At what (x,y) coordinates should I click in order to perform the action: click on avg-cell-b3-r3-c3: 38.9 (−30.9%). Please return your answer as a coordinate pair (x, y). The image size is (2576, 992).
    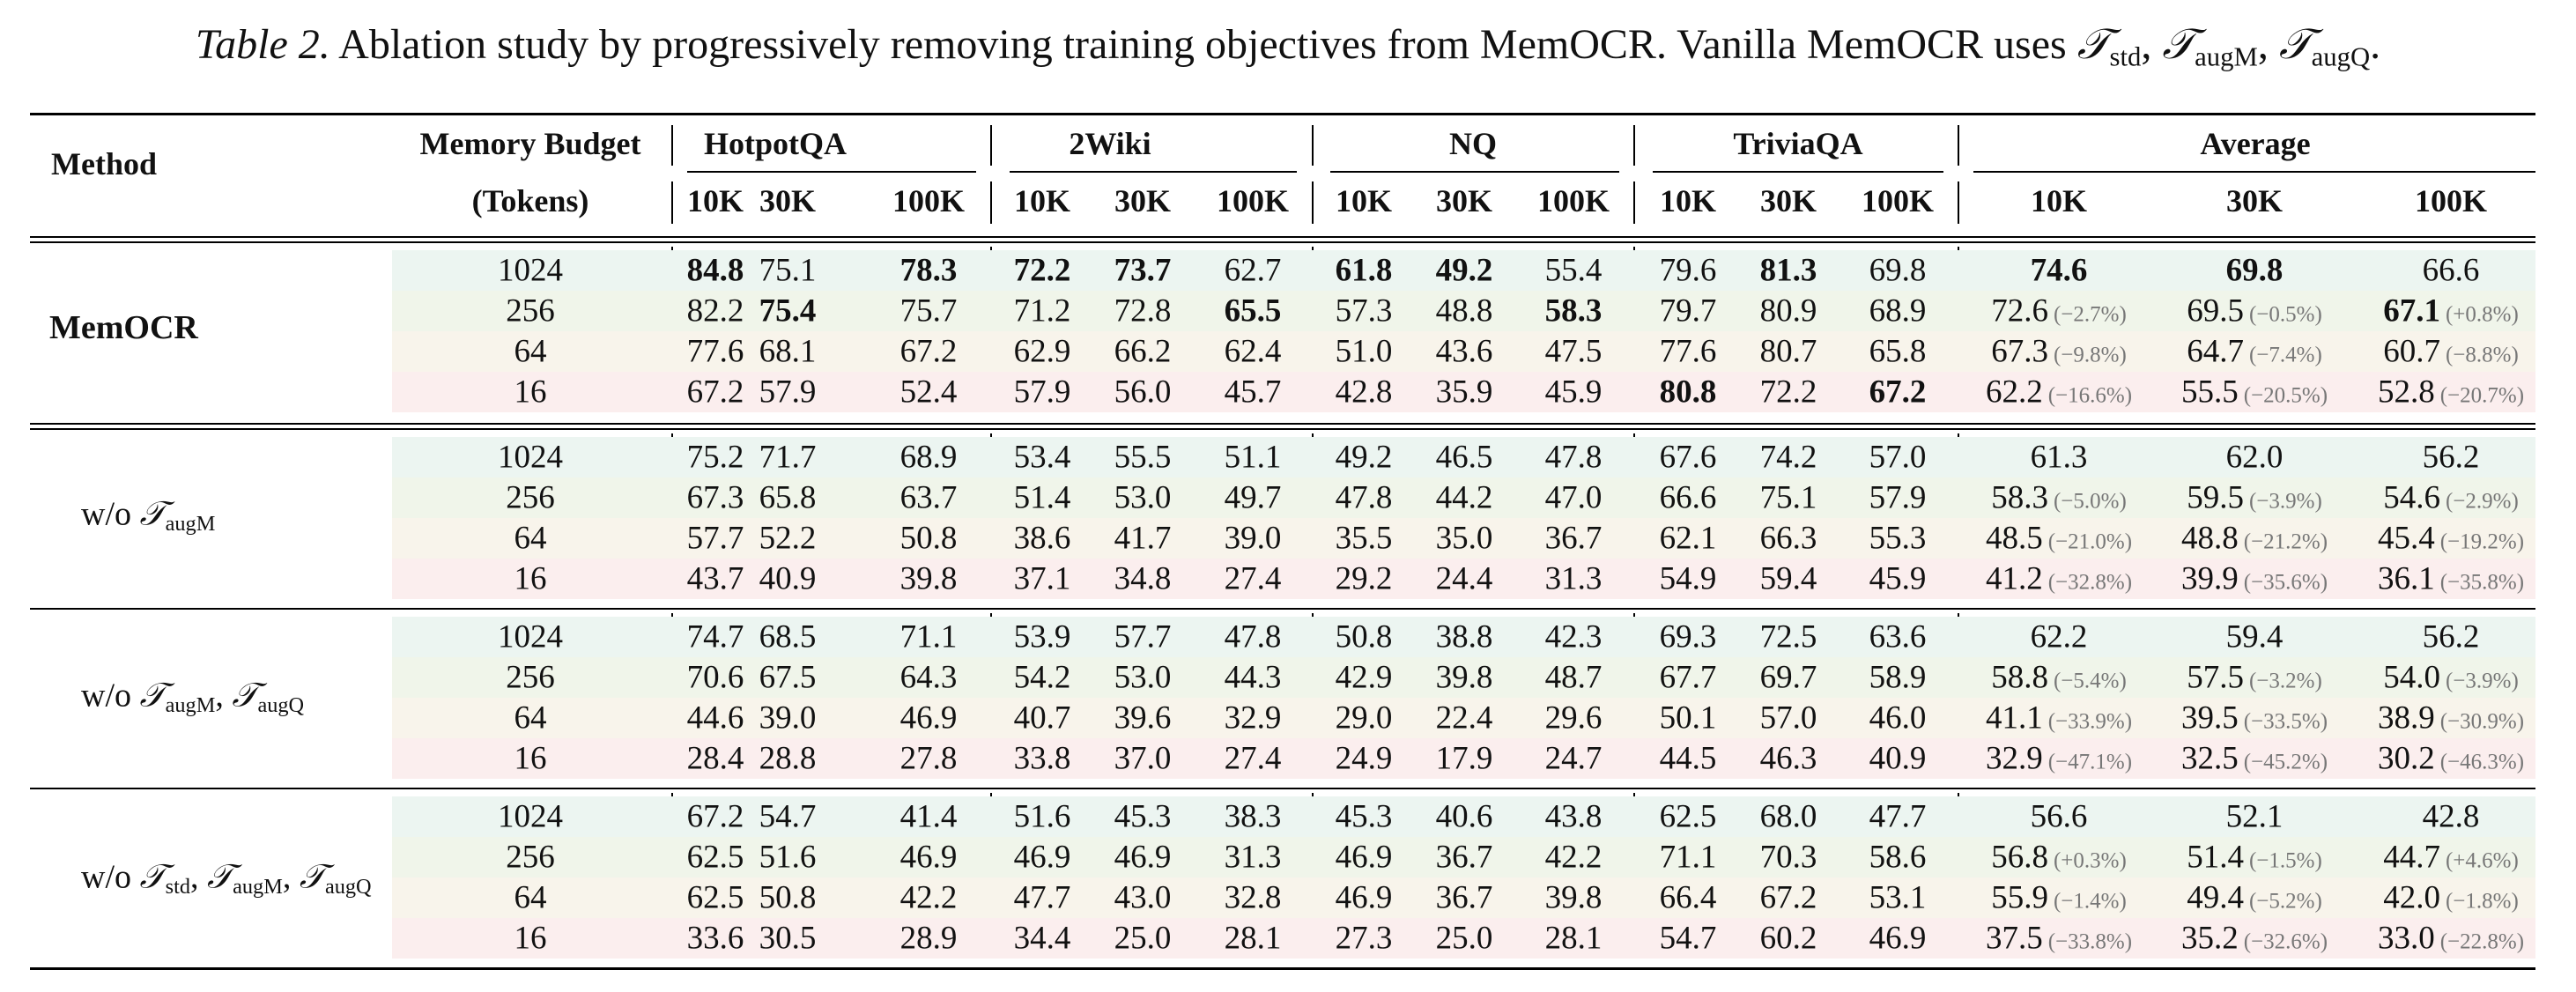
    Looking at the image, I should click on (2451, 718).